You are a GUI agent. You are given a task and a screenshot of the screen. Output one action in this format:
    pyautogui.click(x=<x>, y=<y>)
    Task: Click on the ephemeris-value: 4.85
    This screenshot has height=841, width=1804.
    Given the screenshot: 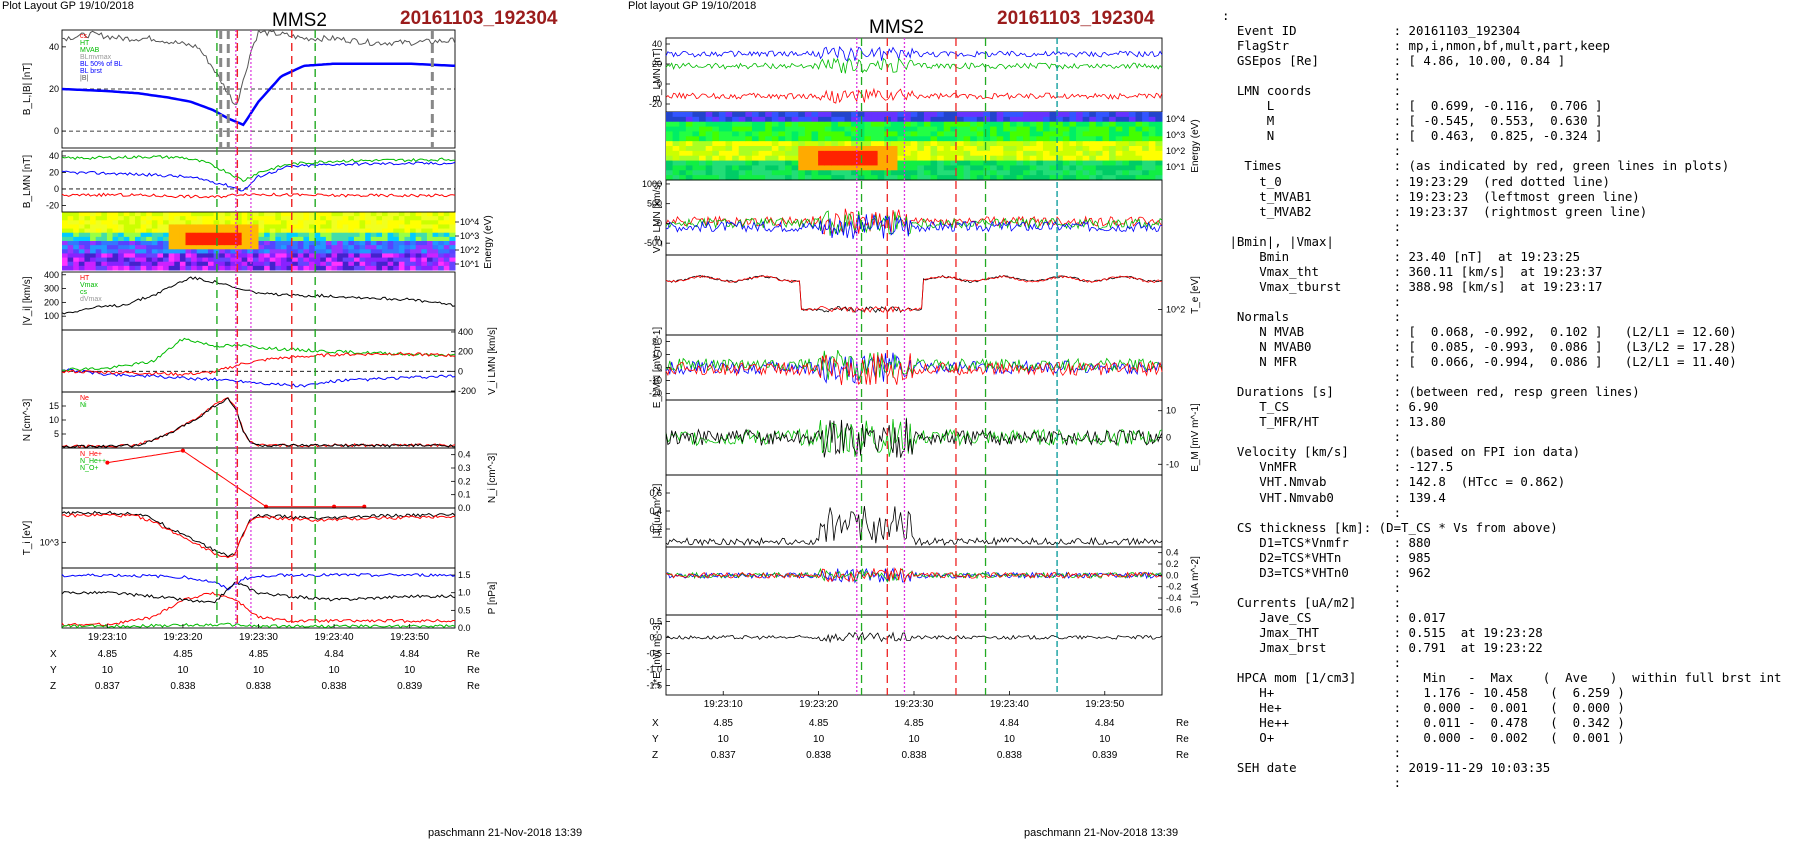 What is the action you would take?
    pyautogui.click(x=723, y=723)
    